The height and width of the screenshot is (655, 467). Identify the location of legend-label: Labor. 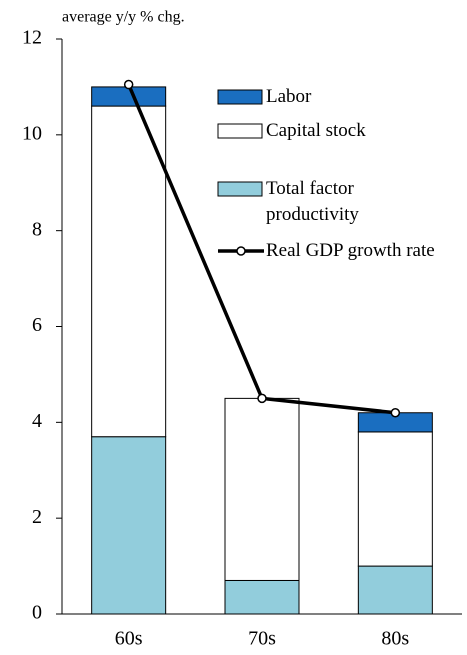
(289, 96).